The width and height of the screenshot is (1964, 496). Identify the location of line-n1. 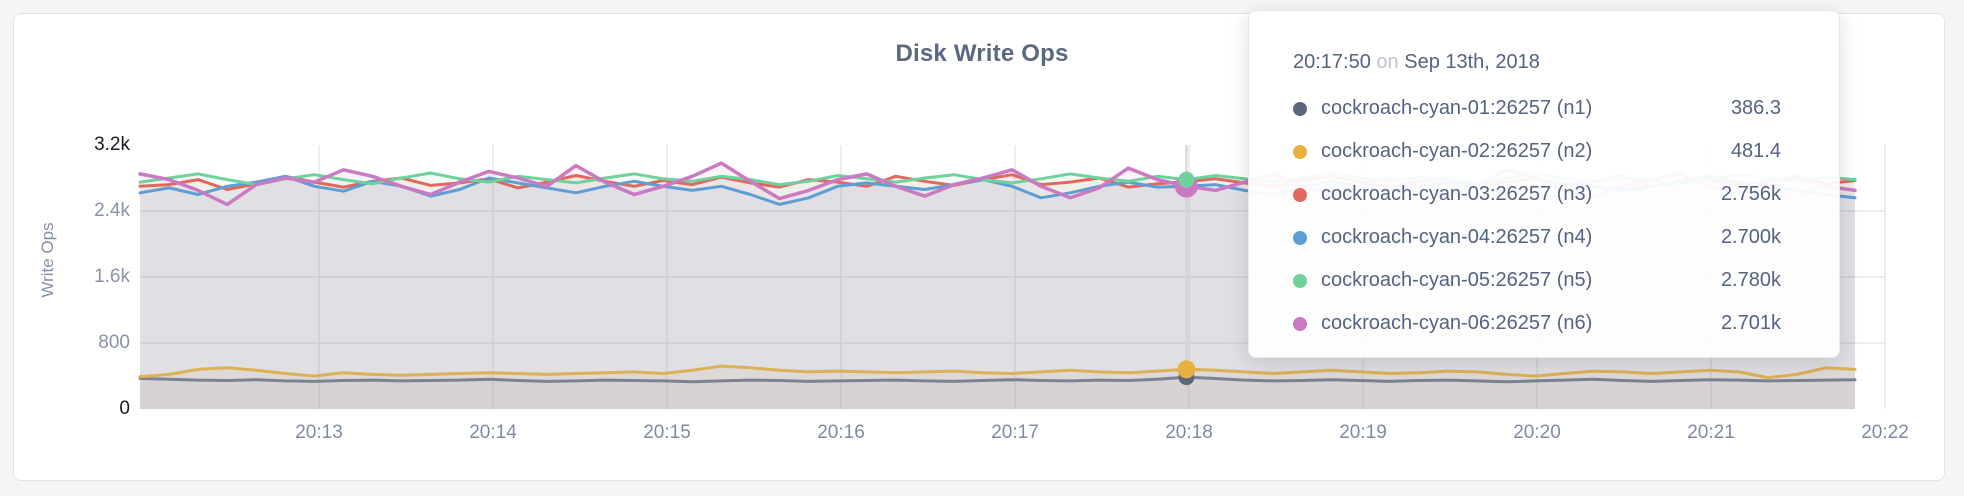
(997, 379).